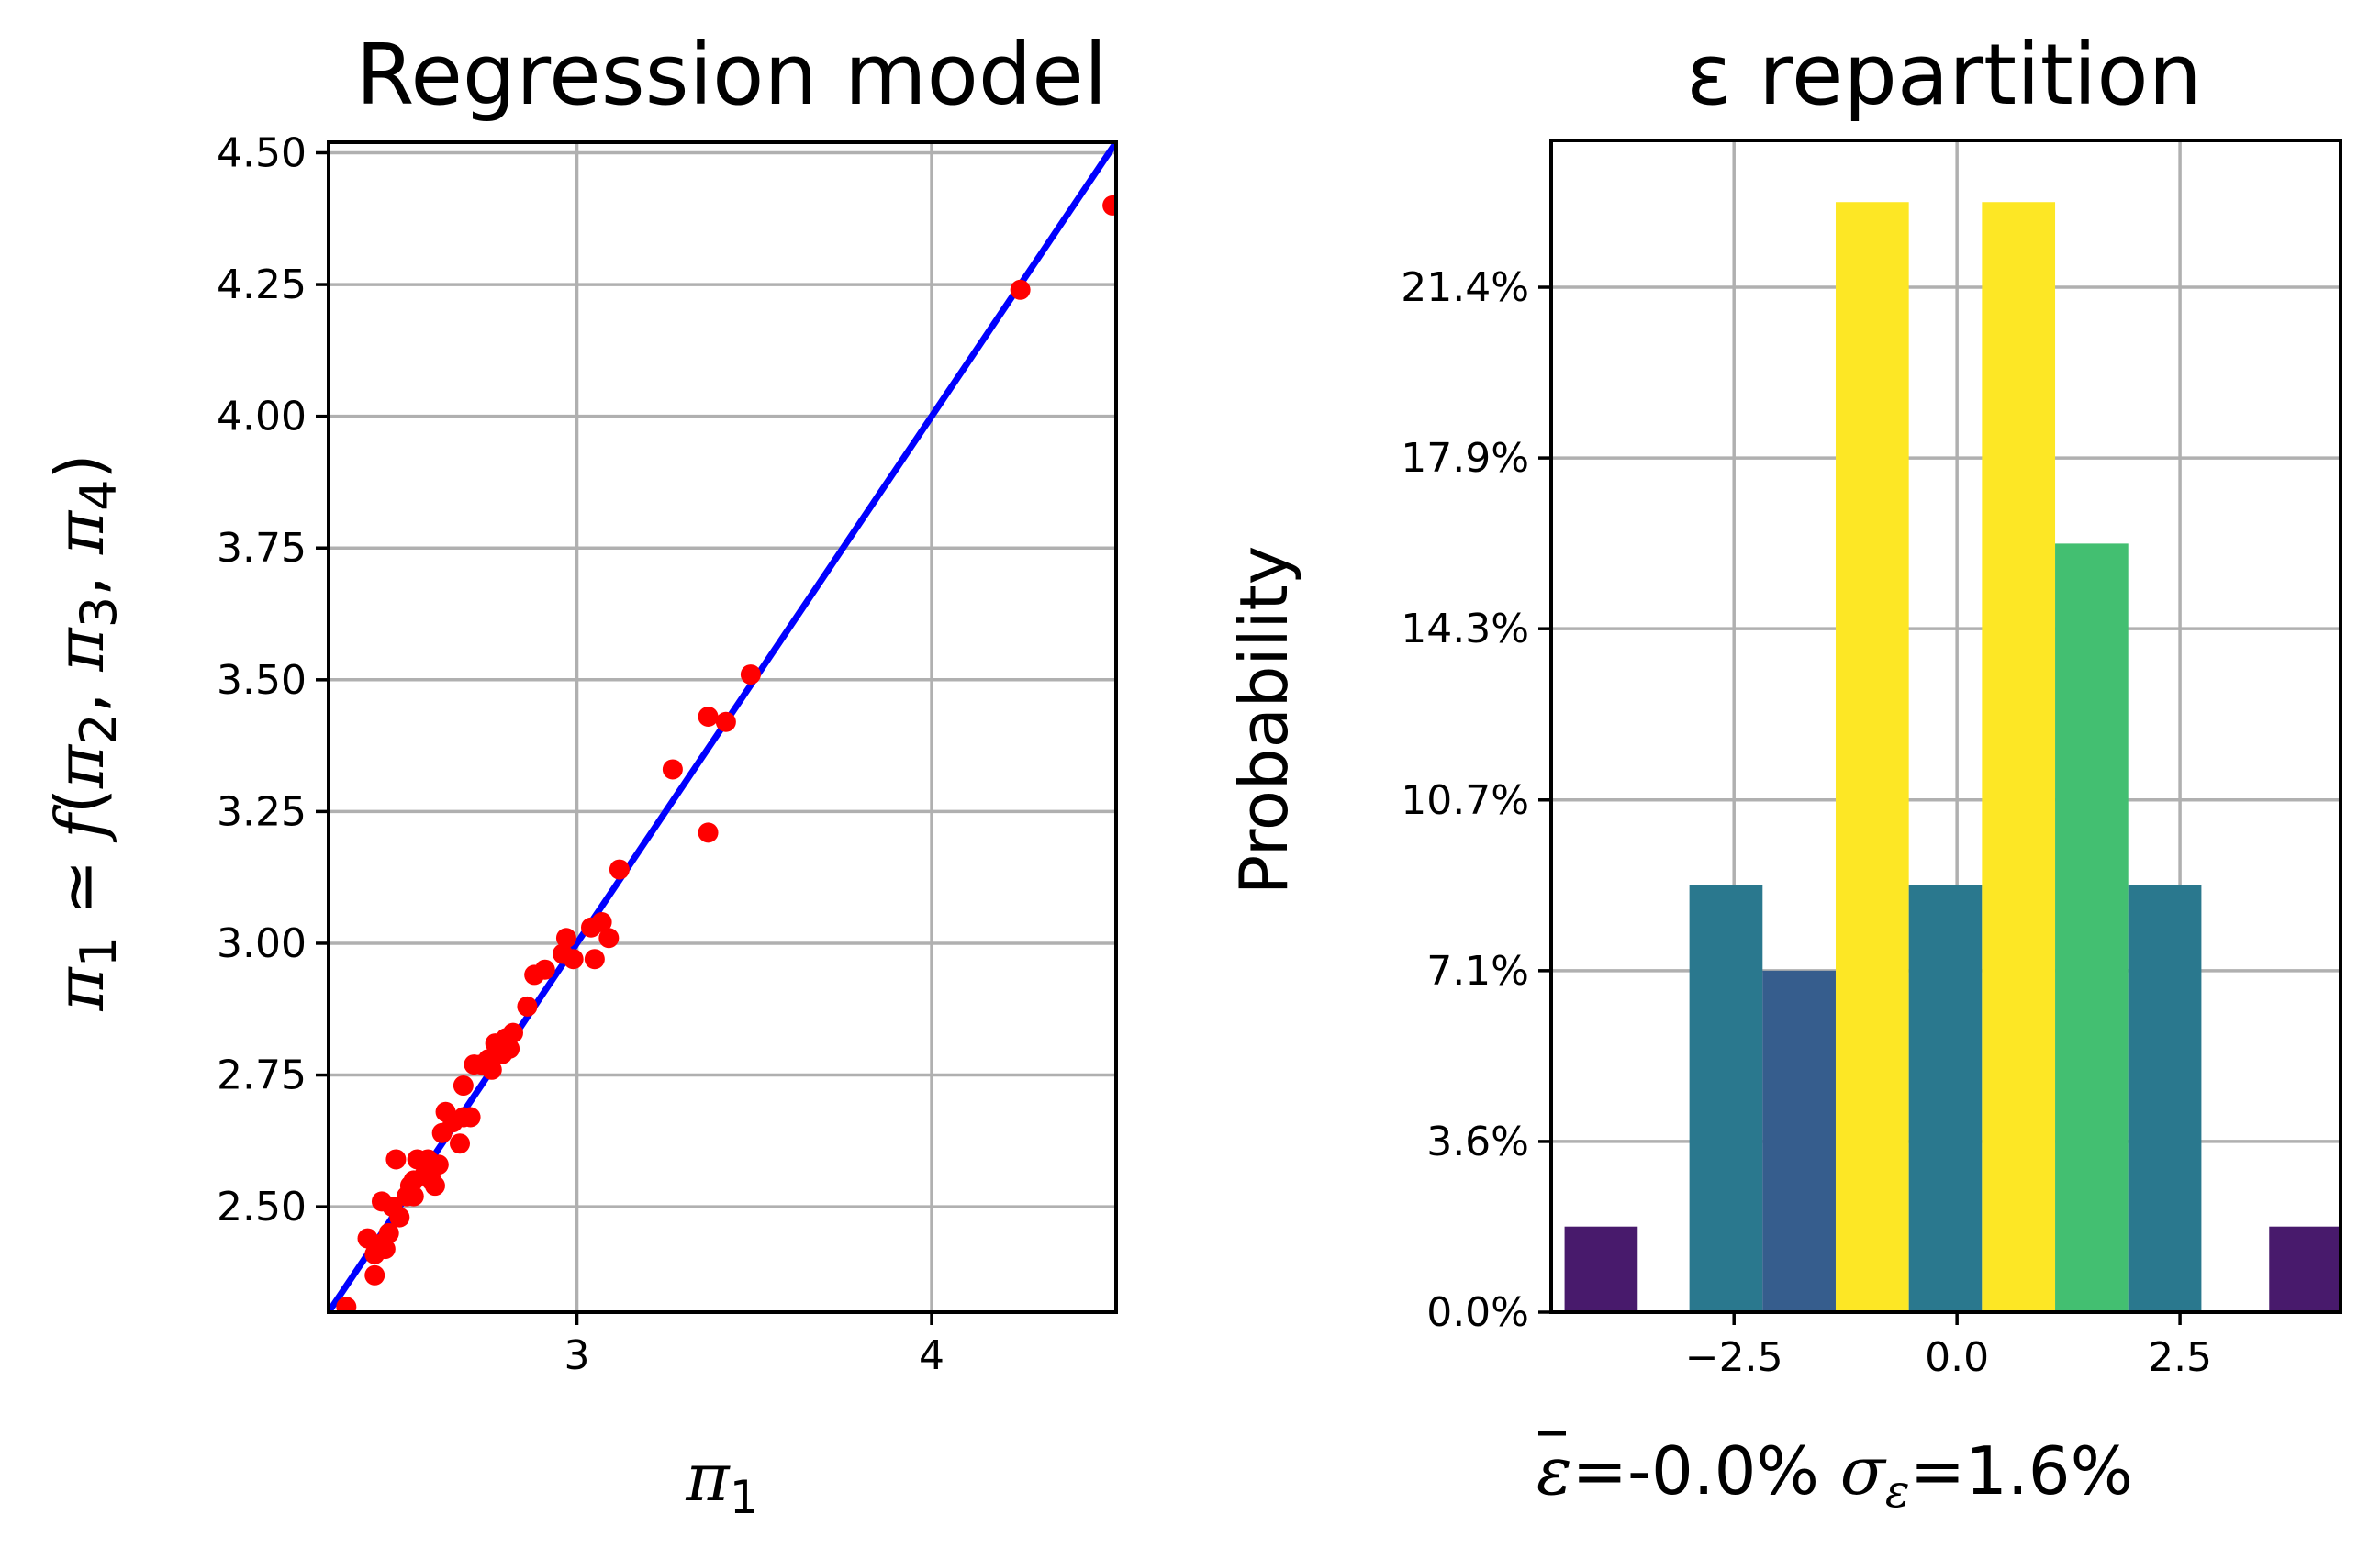 This screenshot has width=2380, height=1548. Describe the element at coordinates (262, 1075) in the screenshot. I see `regression-y-tick-label: 2.75` at that location.